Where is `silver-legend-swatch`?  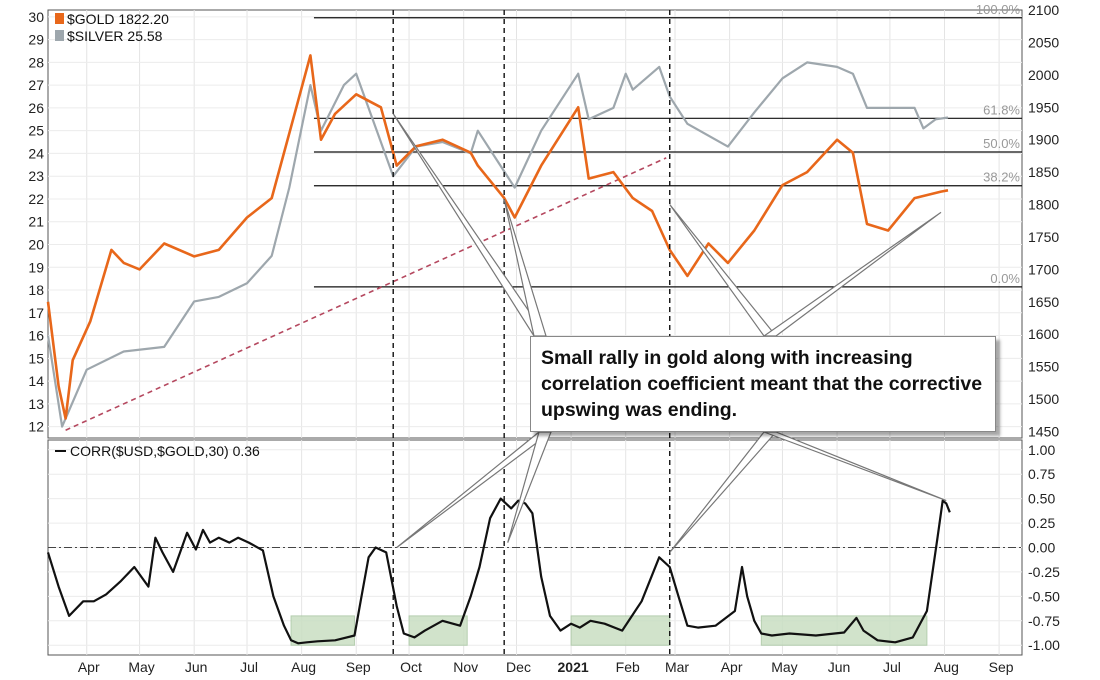 silver-legend-swatch is located at coordinates (59, 35).